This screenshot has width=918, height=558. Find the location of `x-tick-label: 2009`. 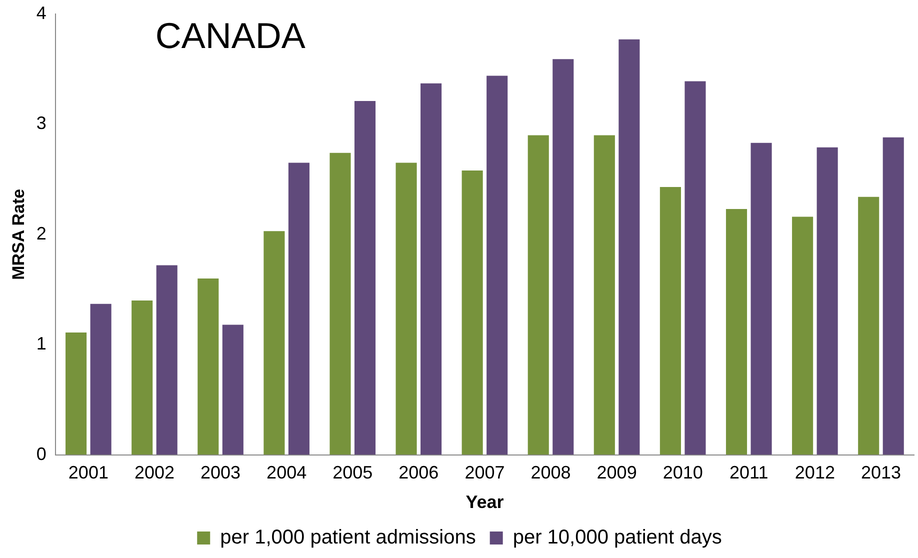

x-tick-label: 2009 is located at coordinates (616, 472).